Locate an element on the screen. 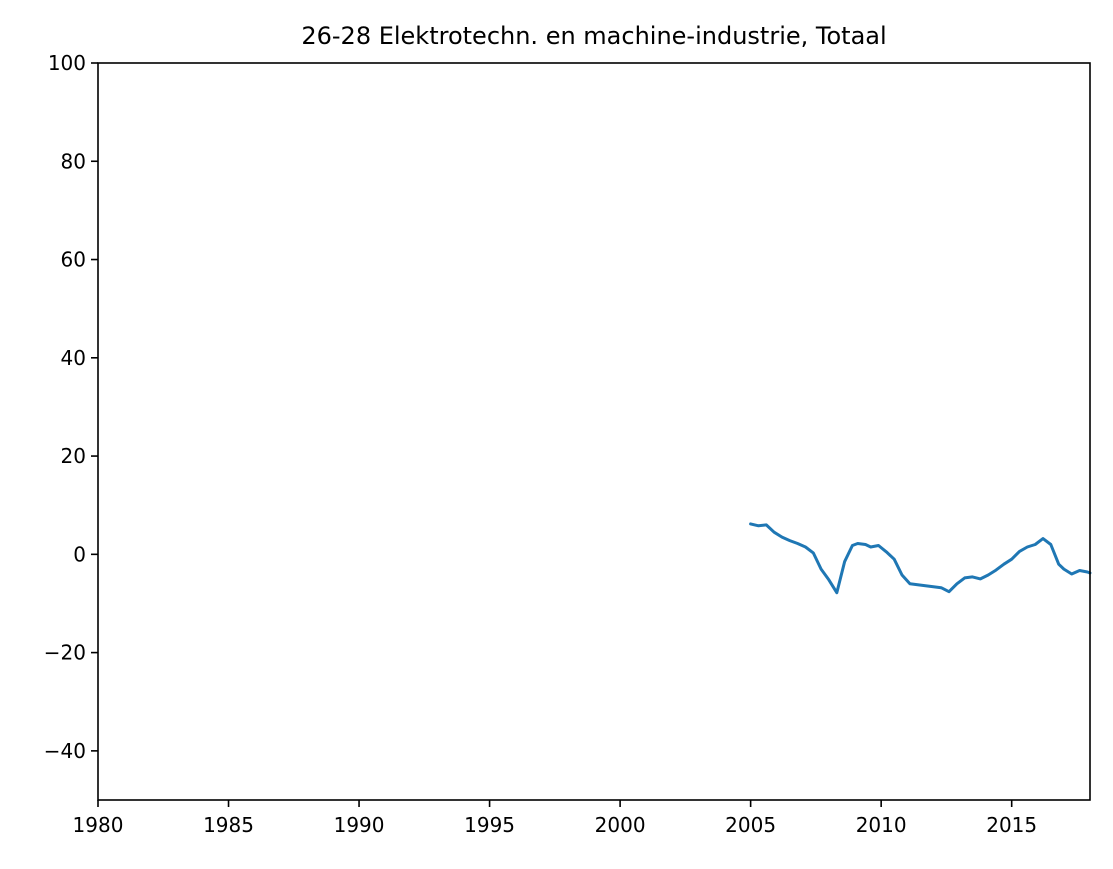 This screenshot has width=1113, height=869. x-tick-label: 2000 is located at coordinates (620, 825).